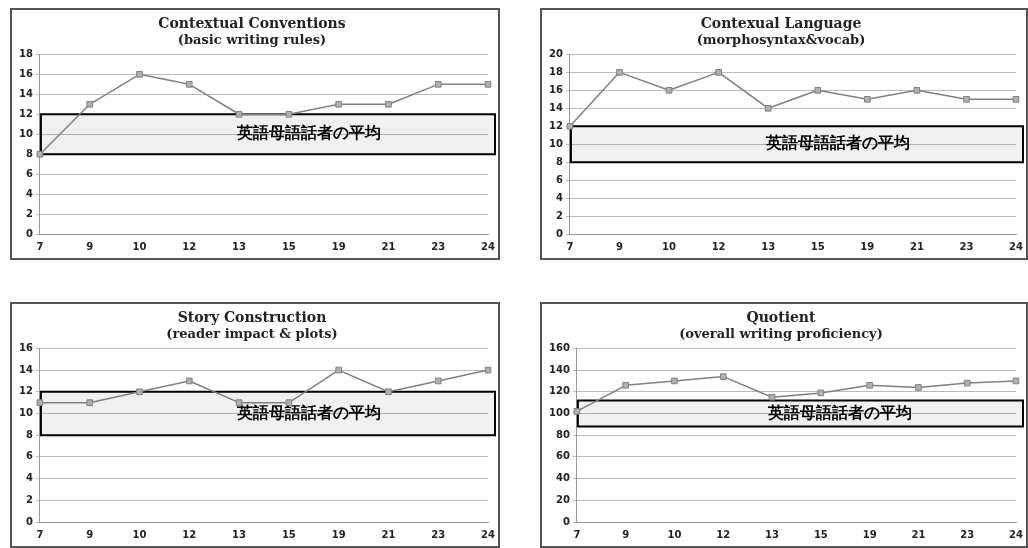  I want to click on x-tick-label: 9, so click(90, 534).